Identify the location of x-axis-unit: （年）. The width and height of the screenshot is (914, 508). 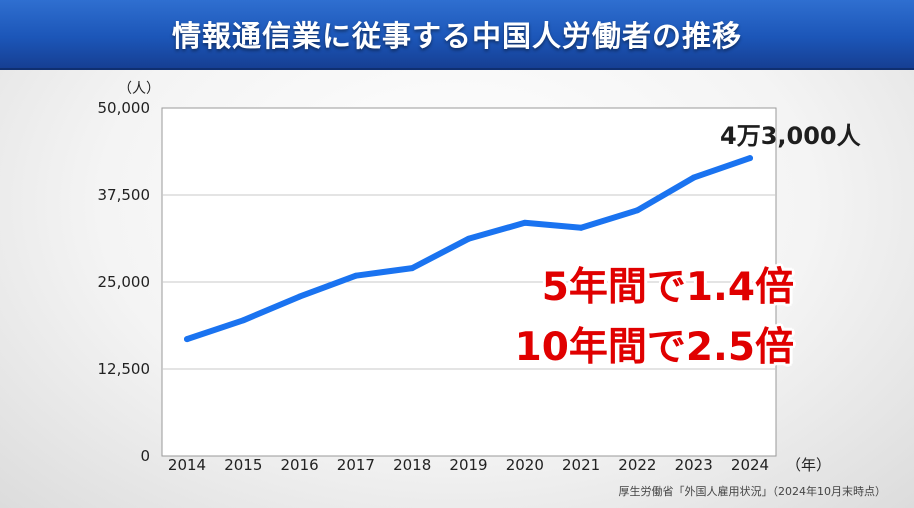
(808, 465).